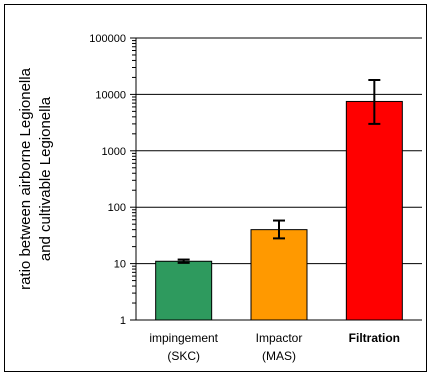  I want to click on y-tick-label: 10000, so click(110, 95).